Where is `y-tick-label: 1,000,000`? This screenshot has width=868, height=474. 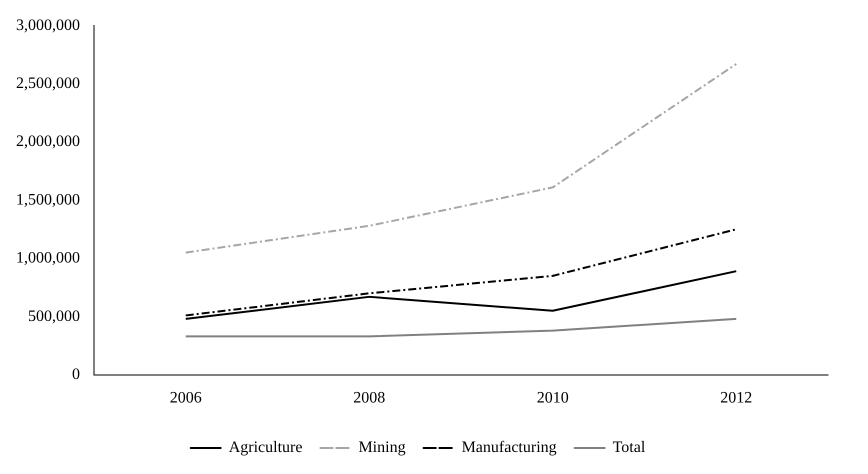
y-tick-label: 1,000,000 is located at coordinates (48, 258).